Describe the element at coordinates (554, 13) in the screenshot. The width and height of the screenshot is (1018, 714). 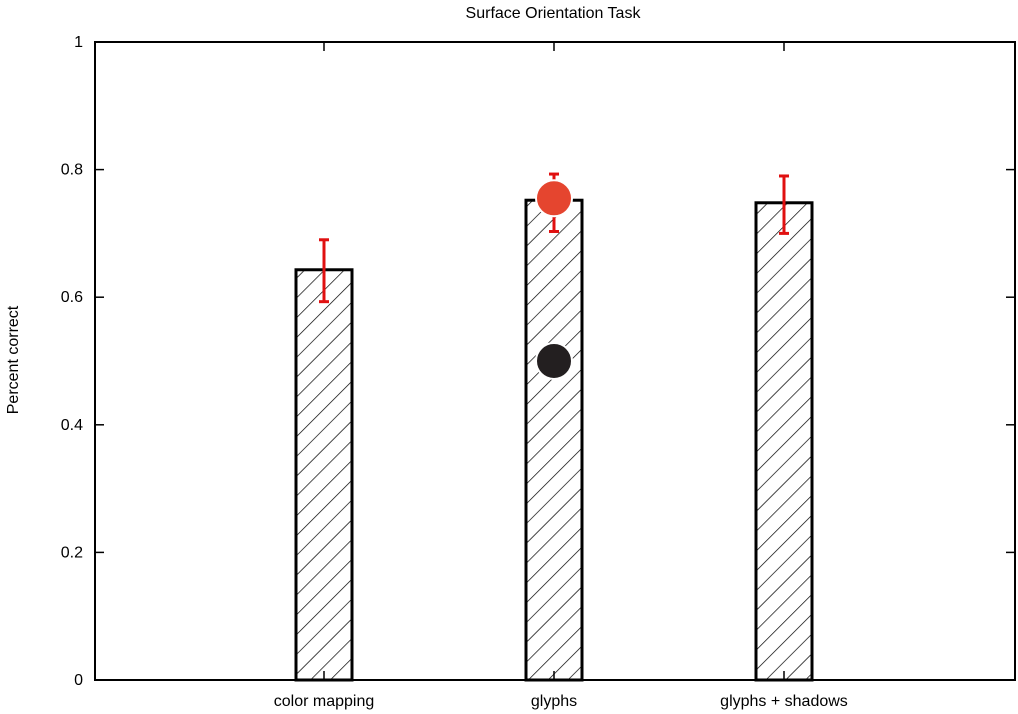
I see `chart-title: Surface Orientation Task` at that location.